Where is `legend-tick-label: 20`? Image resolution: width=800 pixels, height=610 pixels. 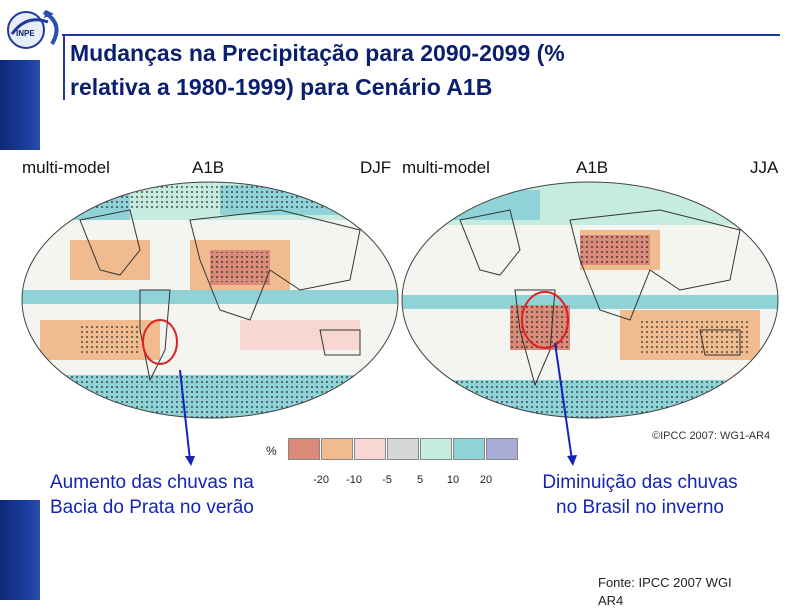 legend-tick-label: 20 is located at coordinates (486, 480).